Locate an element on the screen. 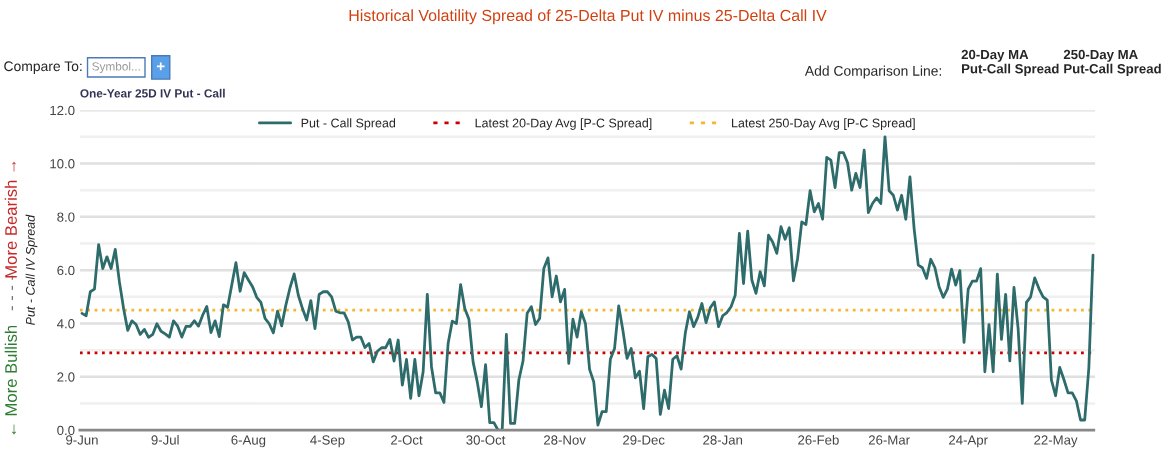 This screenshot has height=465, width=1175. text: ← More Bullish is located at coordinates (10, 380).